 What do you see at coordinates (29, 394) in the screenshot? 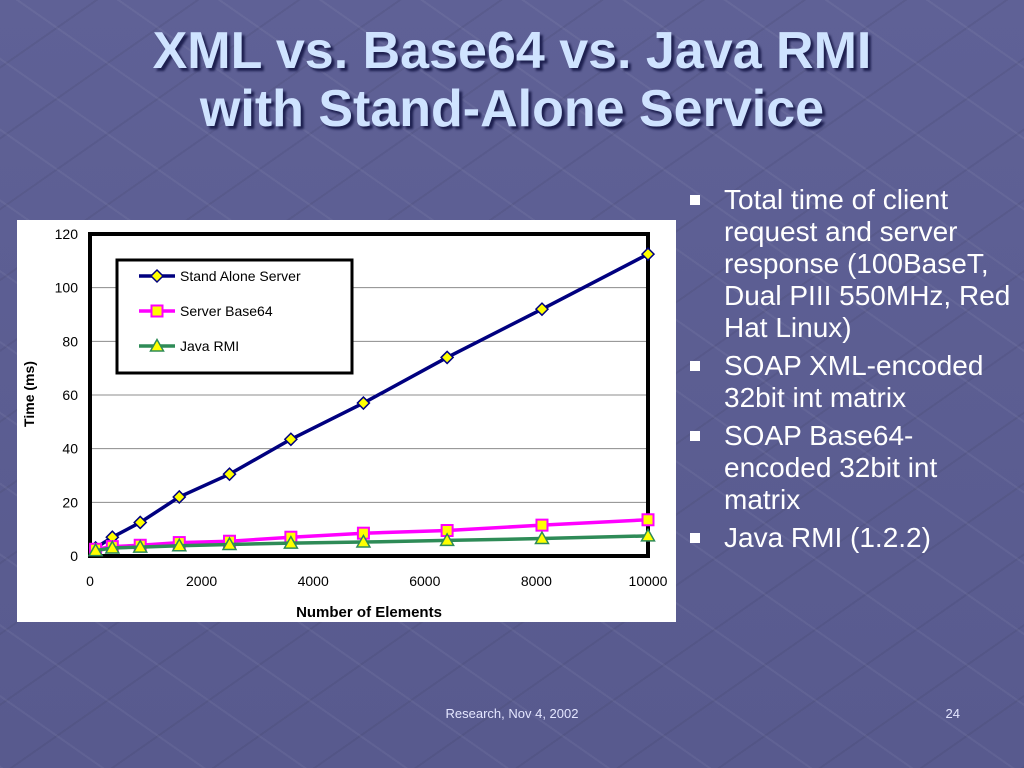
I see `y-axis-label: Time (ms)` at bounding box center [29, 394].